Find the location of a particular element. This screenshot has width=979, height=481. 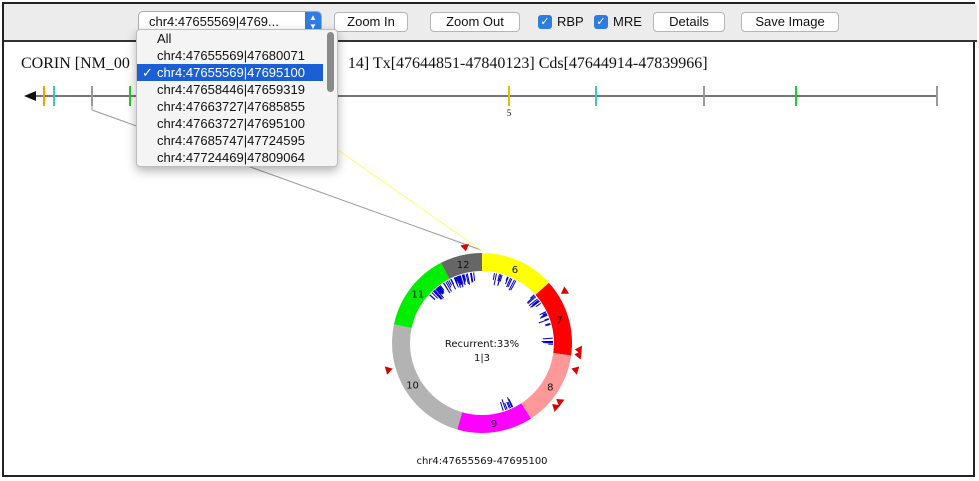

checkmark-icon: ✓ is located at coordinates (147, 72).